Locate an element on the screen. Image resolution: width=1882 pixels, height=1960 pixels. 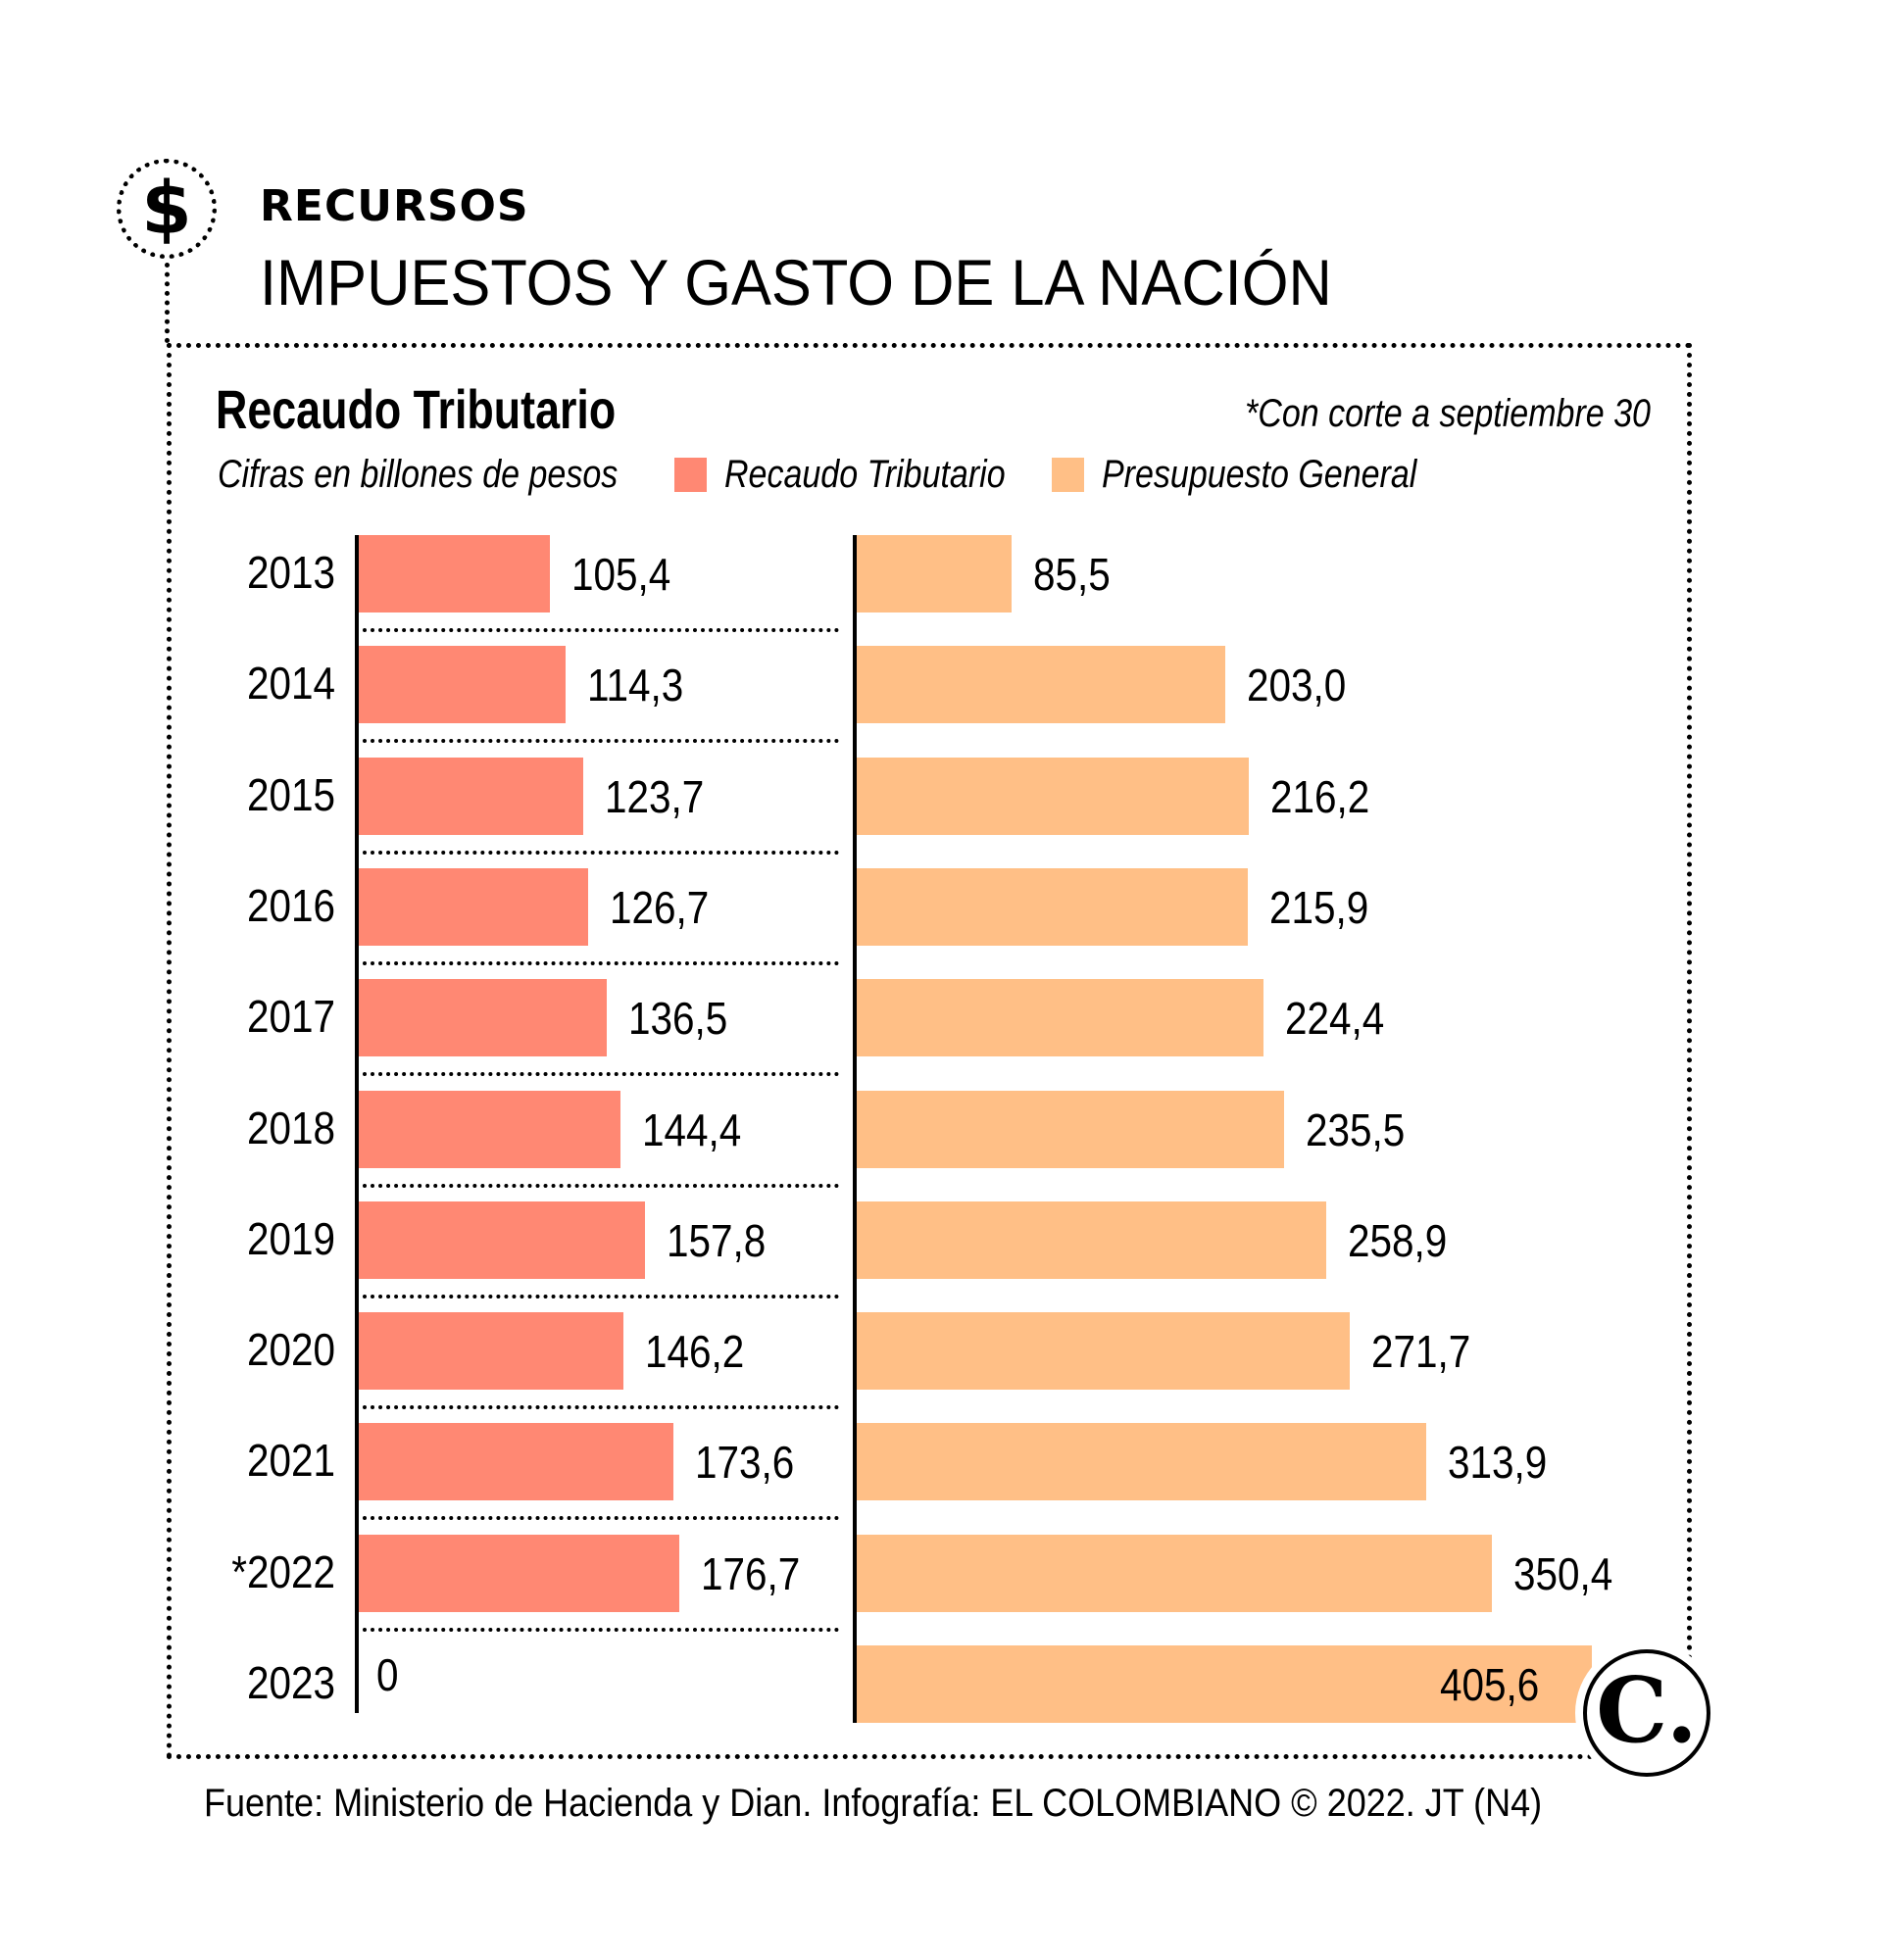
value-label-recaudo: 123,7 is located at coordinates (655, 796).